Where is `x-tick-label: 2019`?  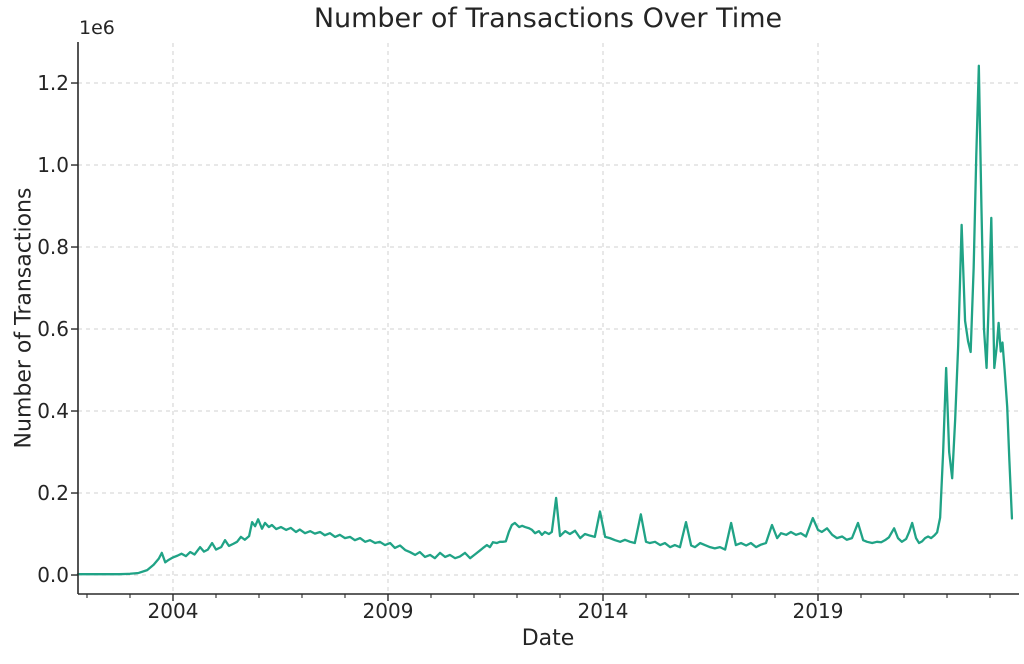
x-tick-label: 2019 is located at coordinates (818, 611).